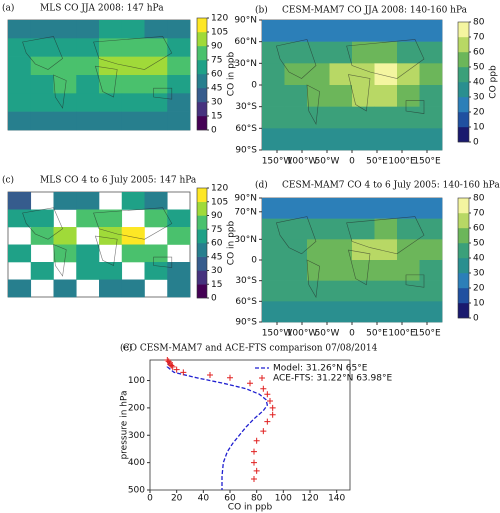 The height and width of the screenshot is (513, 500). Describe the element at coordinates (479, 244) in the screenshot. I see `colorbar-tick-label: 50` at that location.